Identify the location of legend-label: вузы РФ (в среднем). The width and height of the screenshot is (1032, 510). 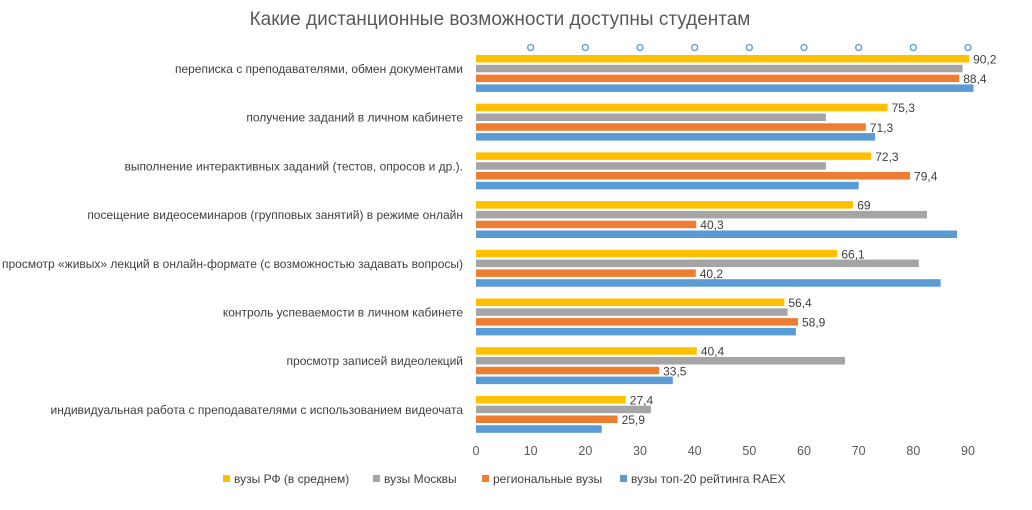
(291, 479).